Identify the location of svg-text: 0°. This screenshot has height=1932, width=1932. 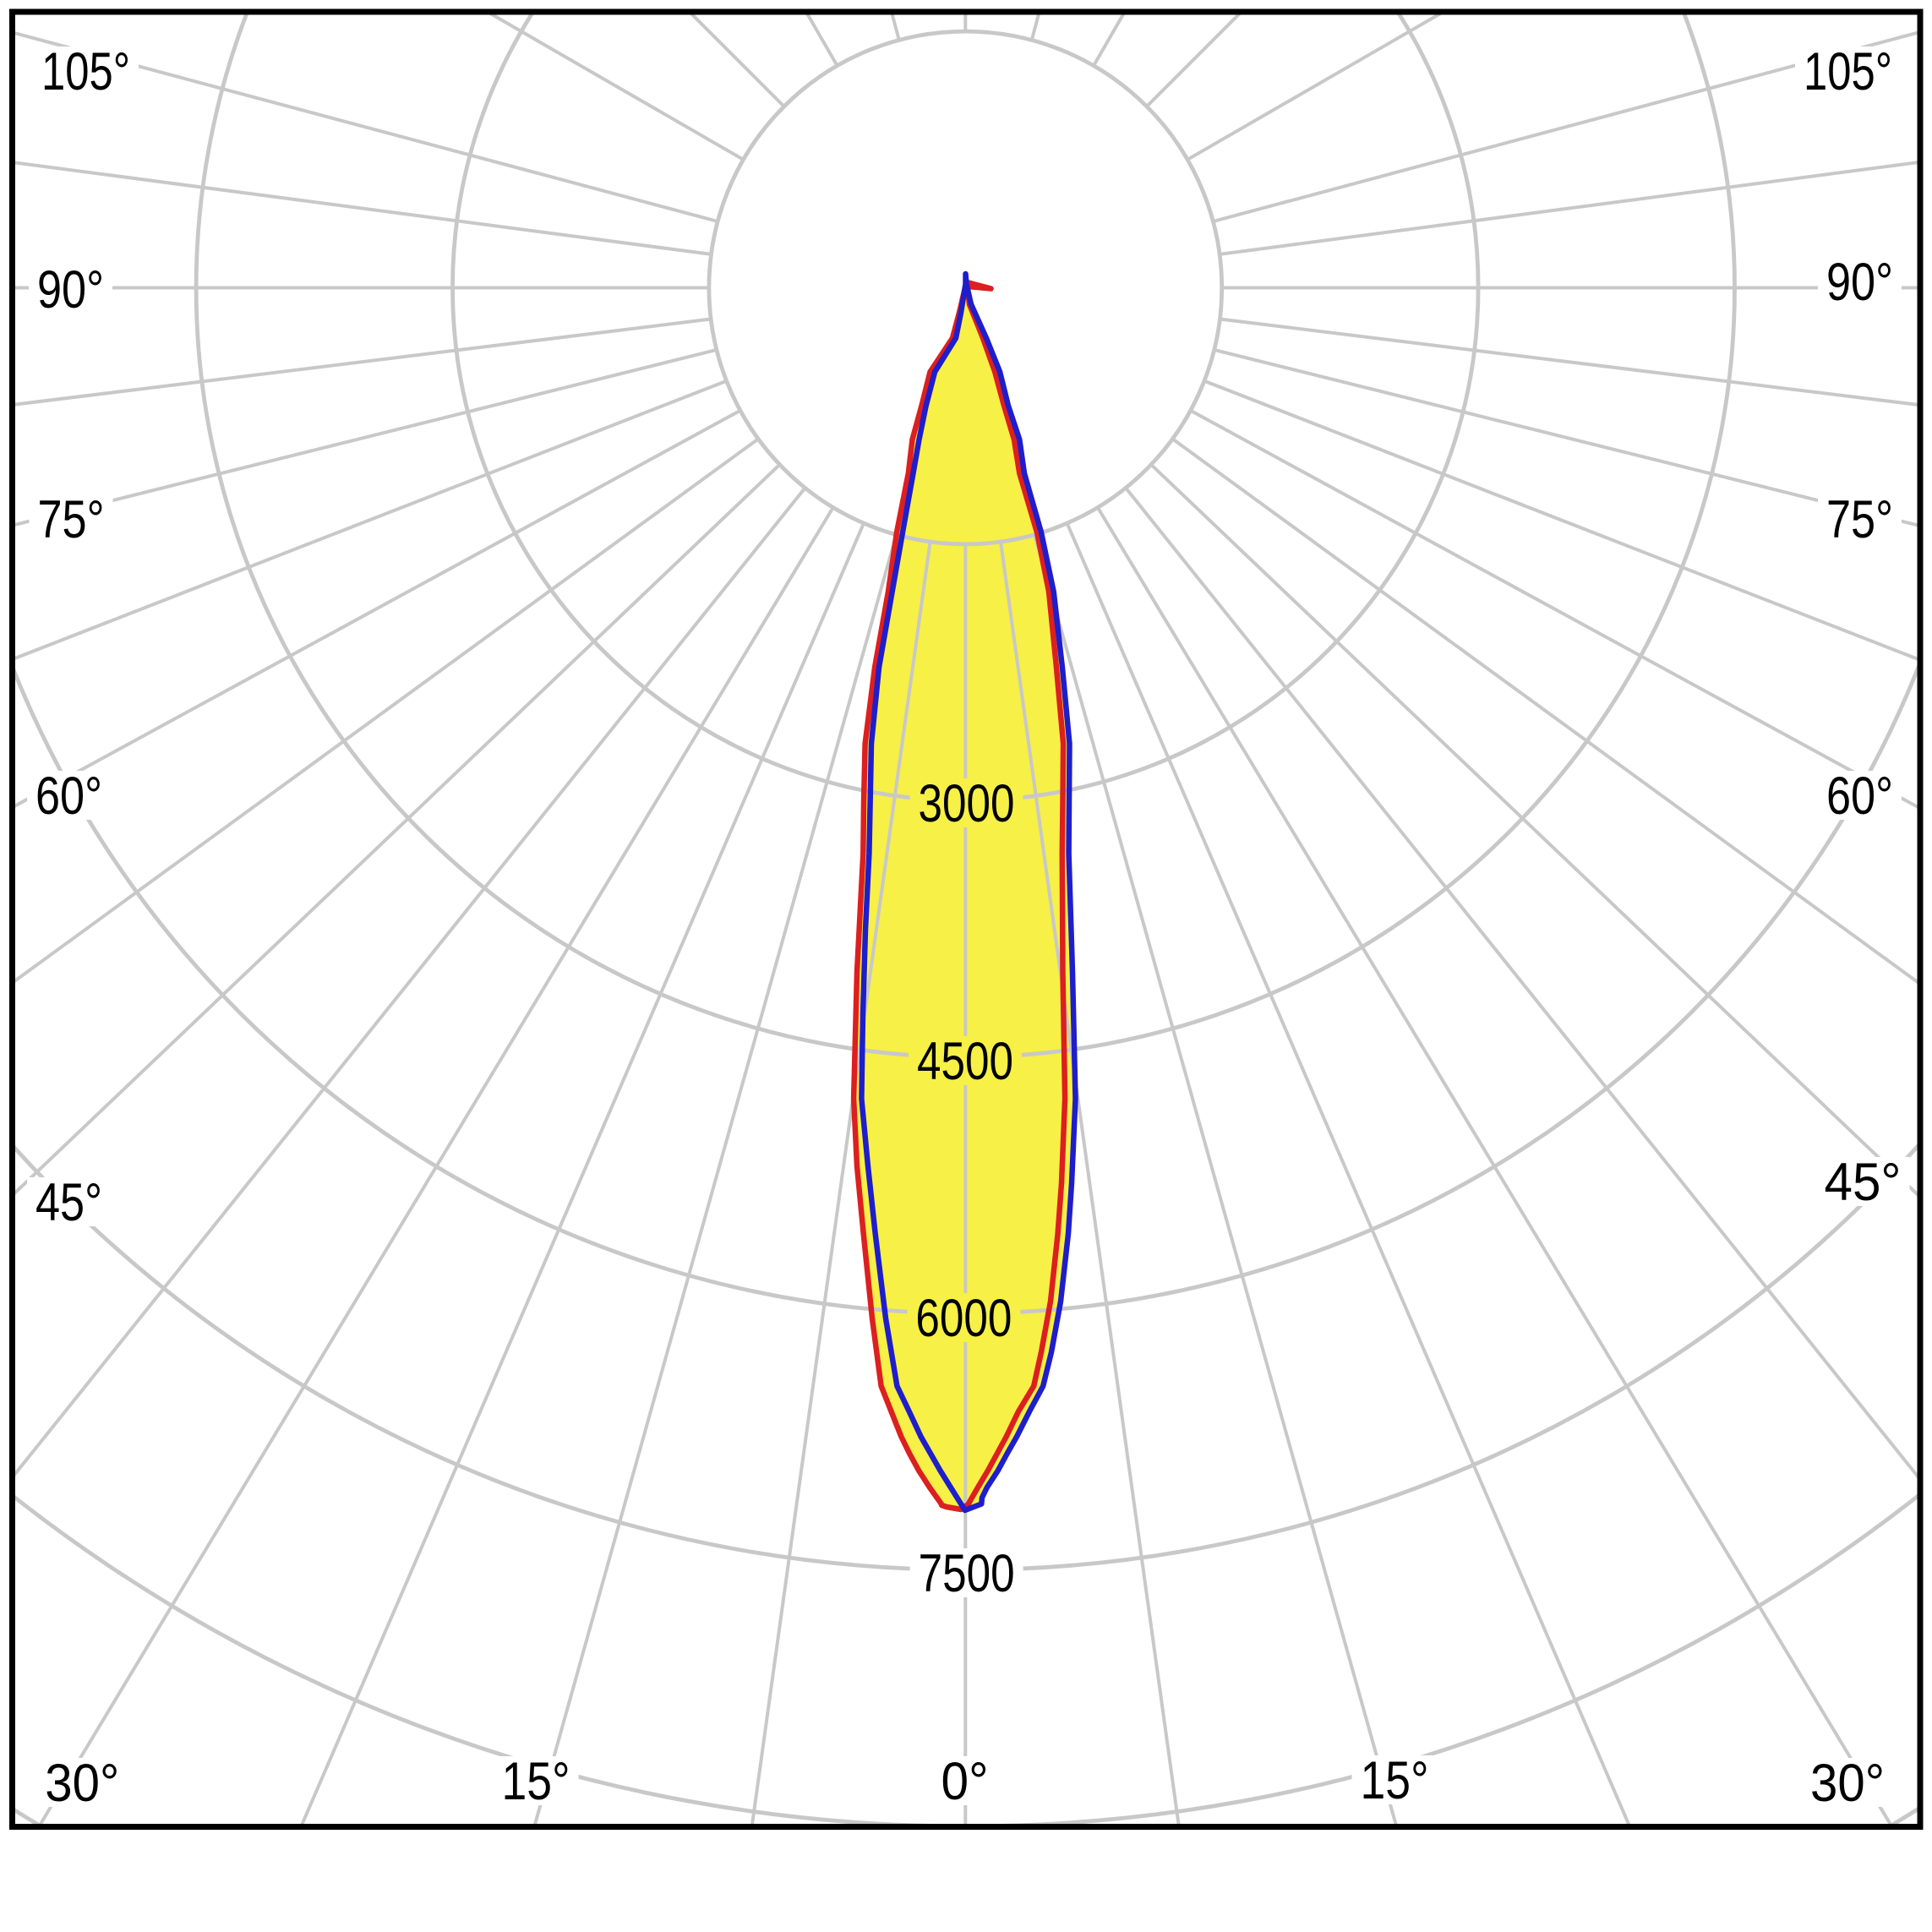
(965, 1781).